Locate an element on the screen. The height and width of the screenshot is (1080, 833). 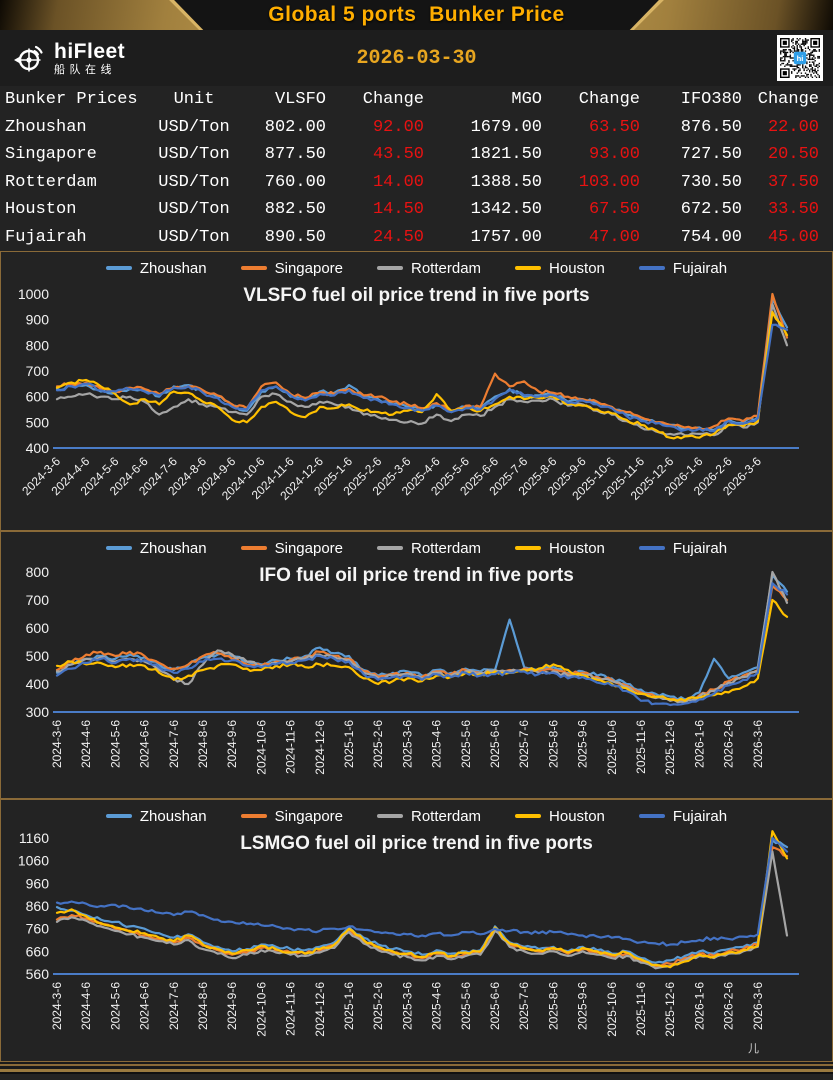
table-cell: 760.00 is located at coordinates (295, 182).